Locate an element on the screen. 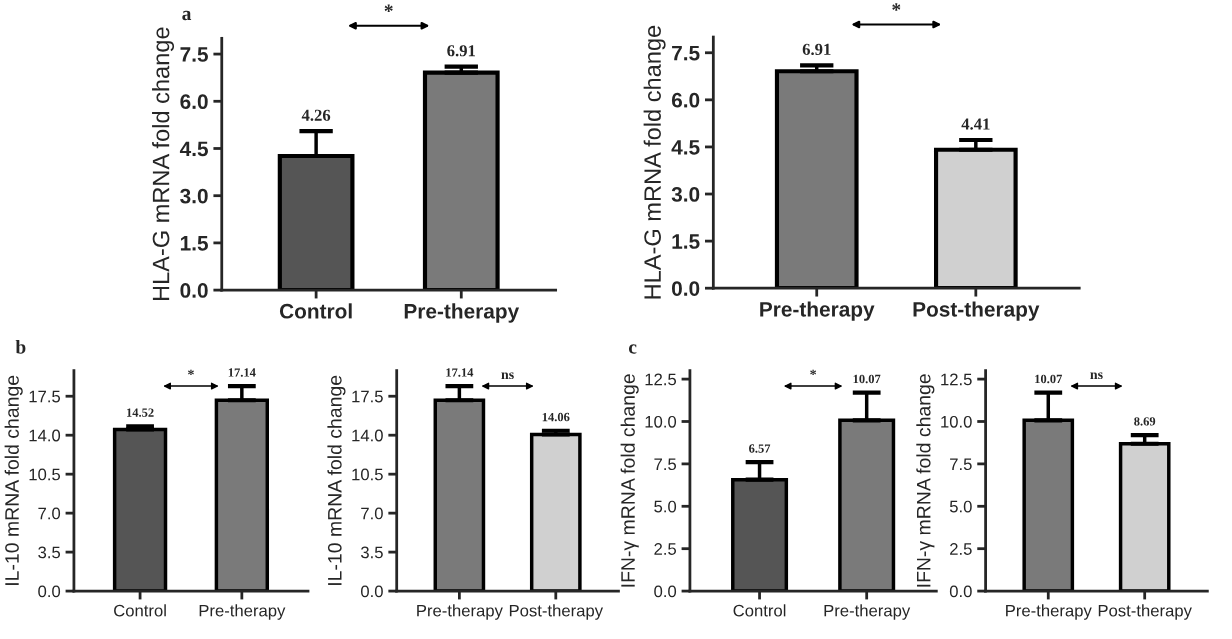 The height and width of the screenshot is (639, 1232). data-label: 6.57 is located at coordinates (760, 448).